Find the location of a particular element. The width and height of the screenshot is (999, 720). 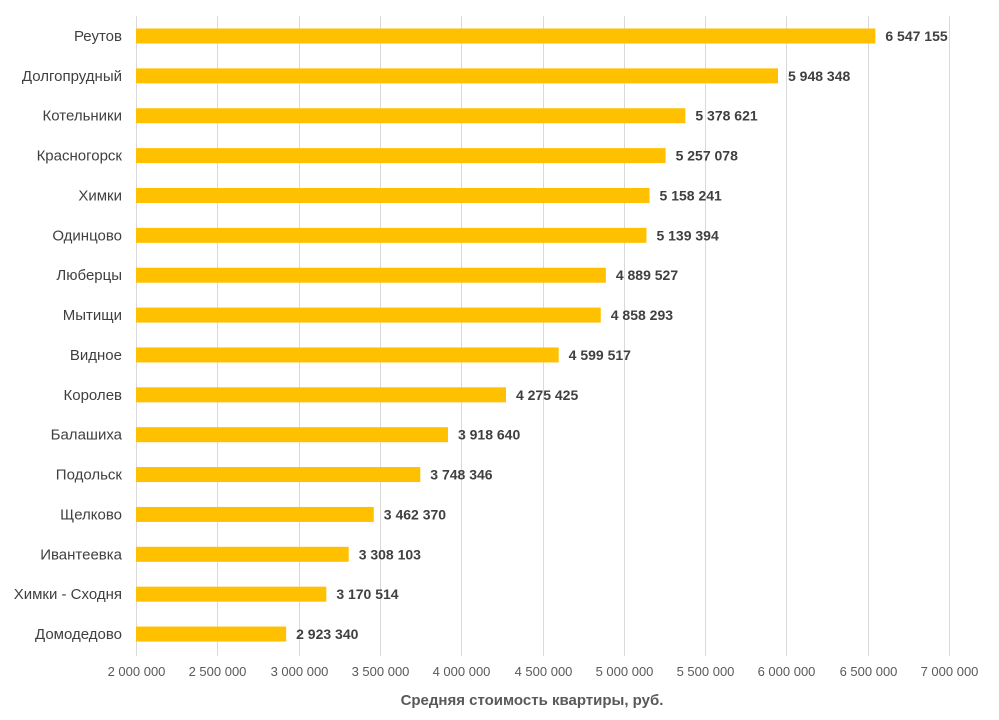

x-tick-label: 4 500 000 is located at coordinates (544, 671).